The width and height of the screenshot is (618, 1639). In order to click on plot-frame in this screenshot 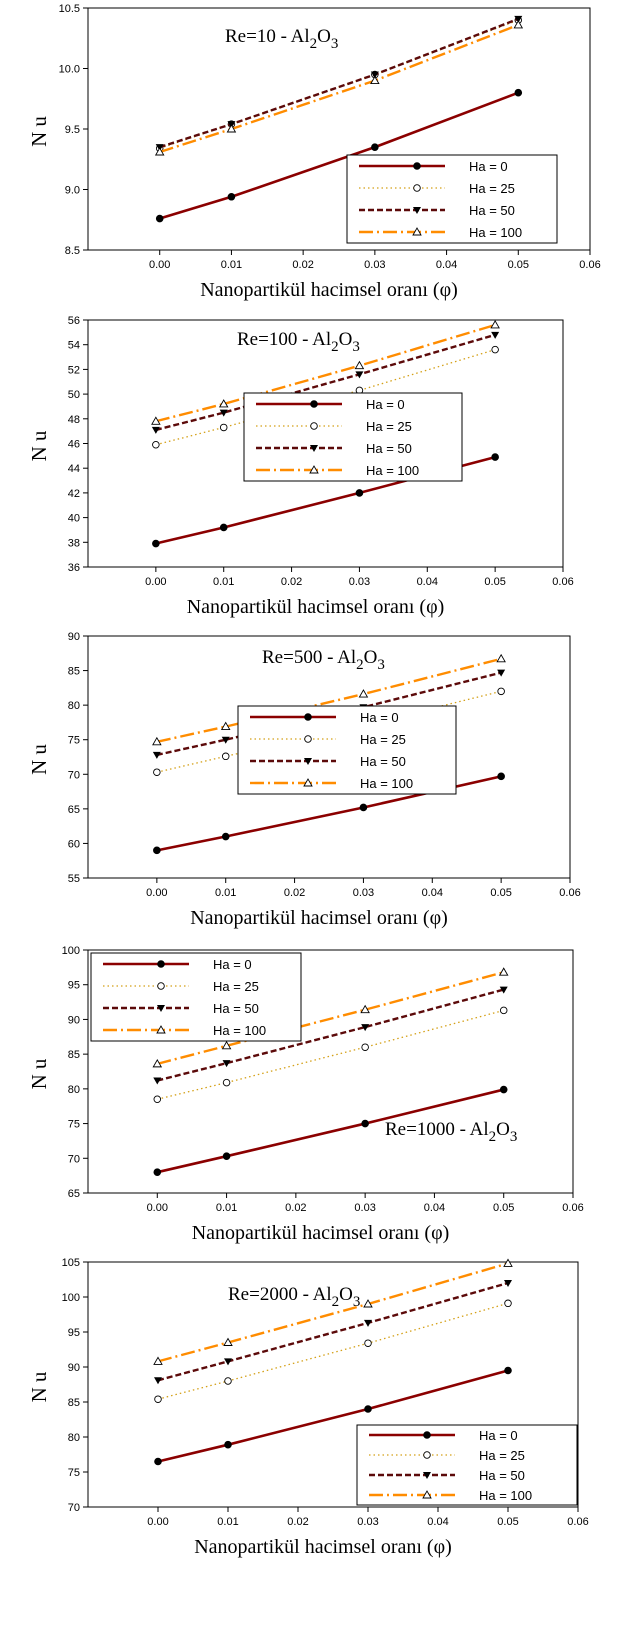, I will do `click(329, 757)`.